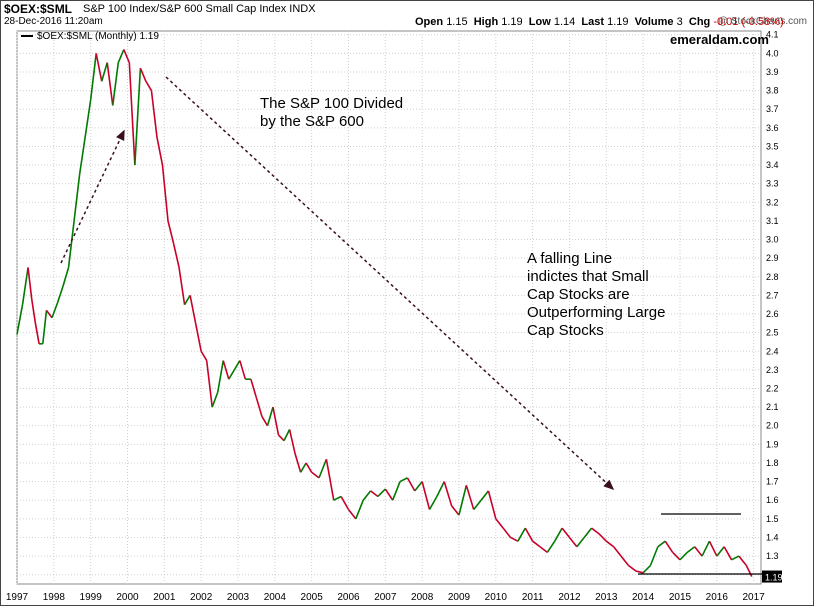  I want to click on x-tick-label: 1998, so click(54, 597).